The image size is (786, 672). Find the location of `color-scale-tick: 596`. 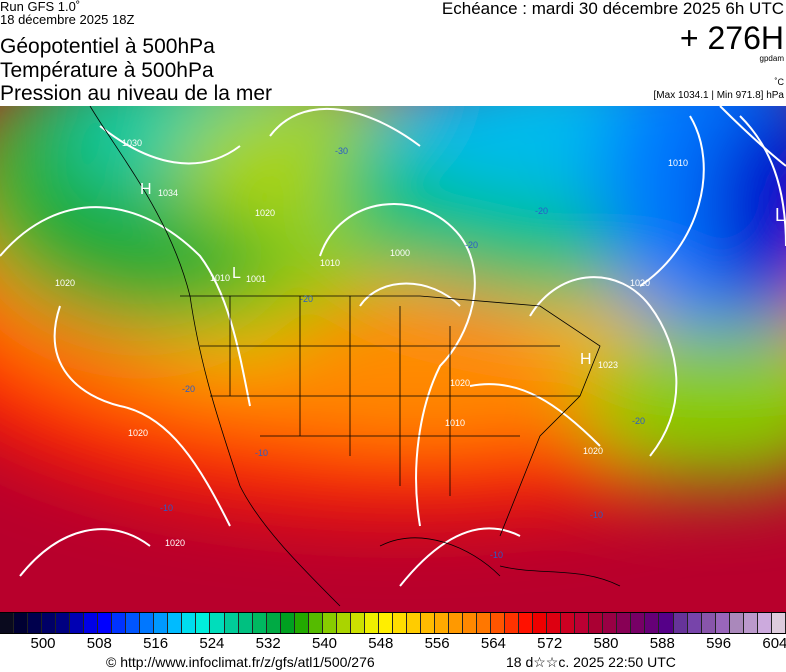

color-scale-tick: 596 is located at coordinates (719, 643).